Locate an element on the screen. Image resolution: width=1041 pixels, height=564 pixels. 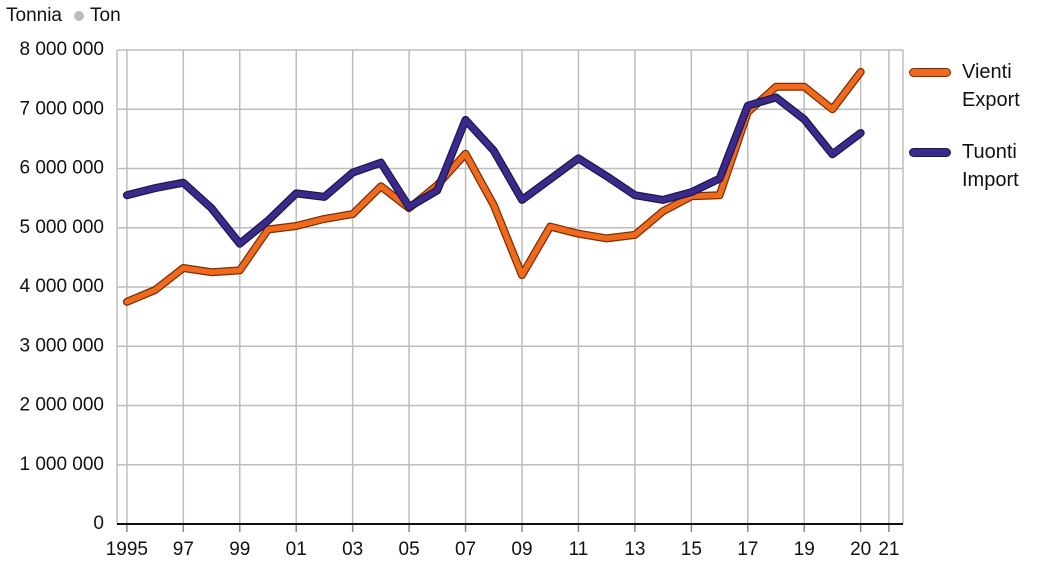
legend-item: Vienti Export is located at coordinates (975, 86).